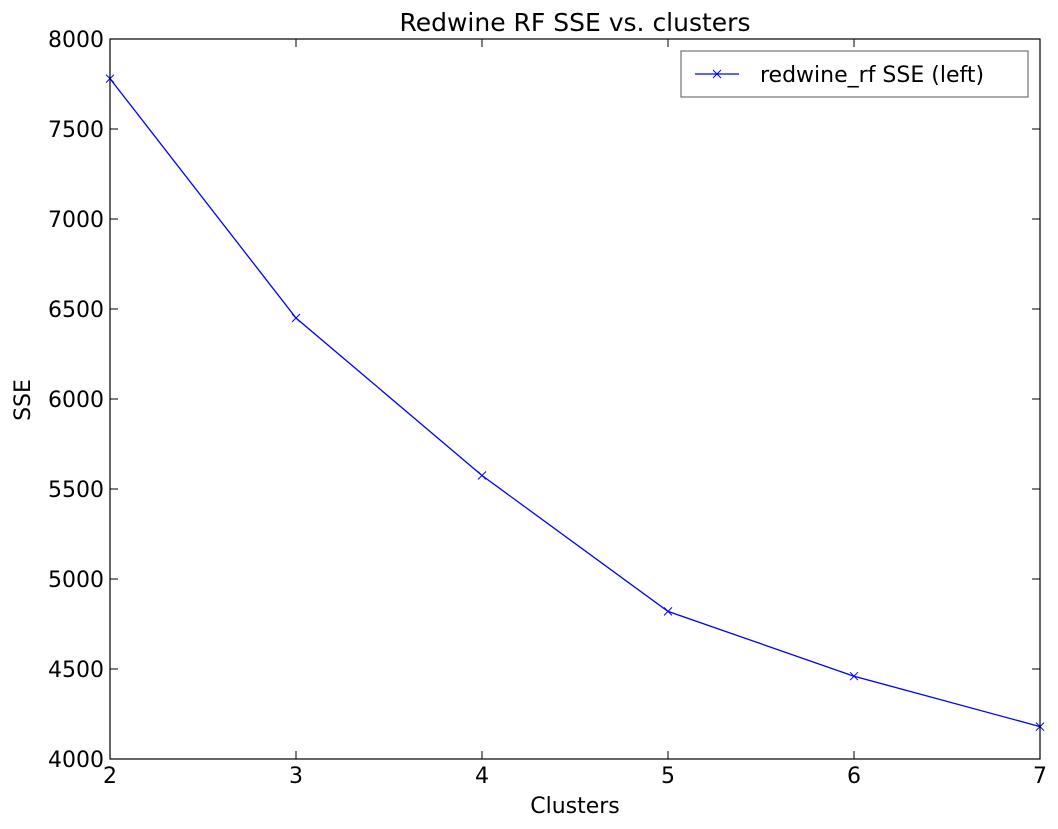 This screenshot has width=1058, height=829. What do you see at coordinates (76, 670) in the screenshot?
I see `y-tick-label: 4500` at bounding box center [76, 670].